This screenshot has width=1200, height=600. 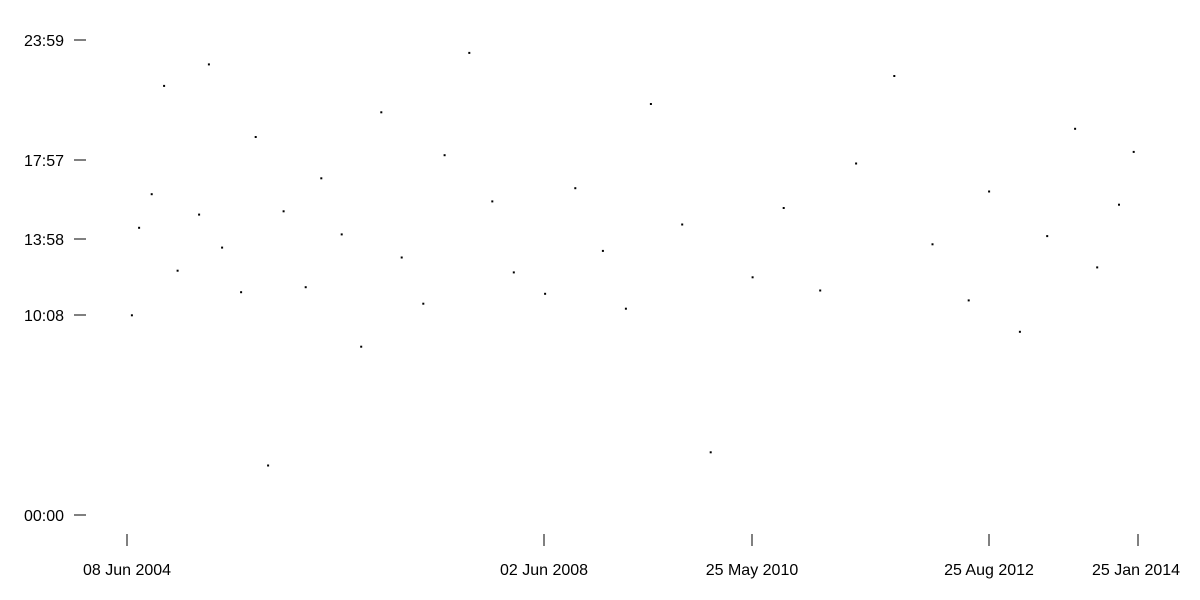 I want to click on y-axis: 00:00 10:08 13:58 17:57 23:59, so click(x=55, y=279).